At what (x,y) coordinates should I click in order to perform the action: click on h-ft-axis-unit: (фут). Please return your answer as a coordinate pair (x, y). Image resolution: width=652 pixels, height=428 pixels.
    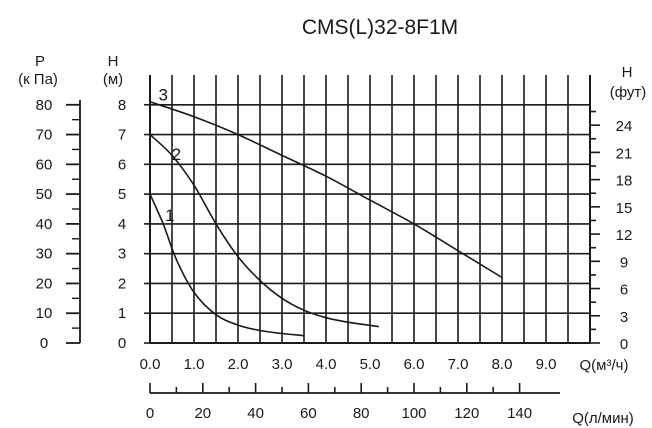
    Looking at the image, I should click on (628, 92).